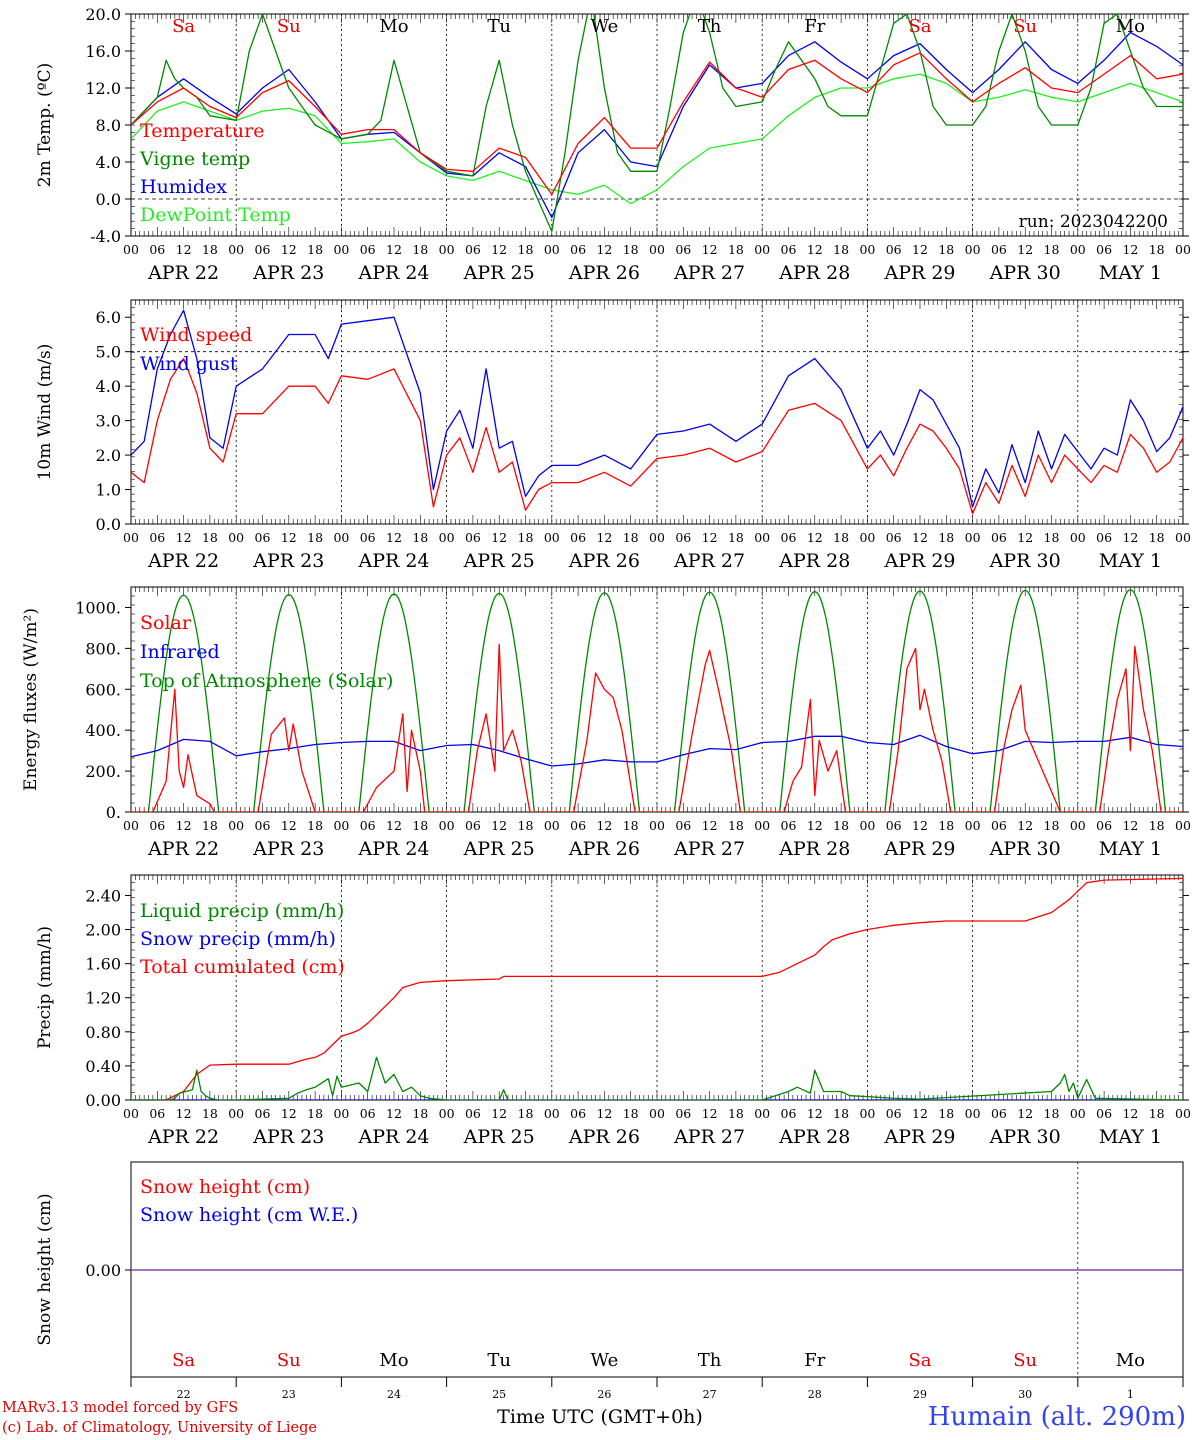 The height and width of the screenshot is (1440, 1194). Describe the element at coordinates (108, 352) in the screenshot. I see `y-tick-label: 5.0` at that location.